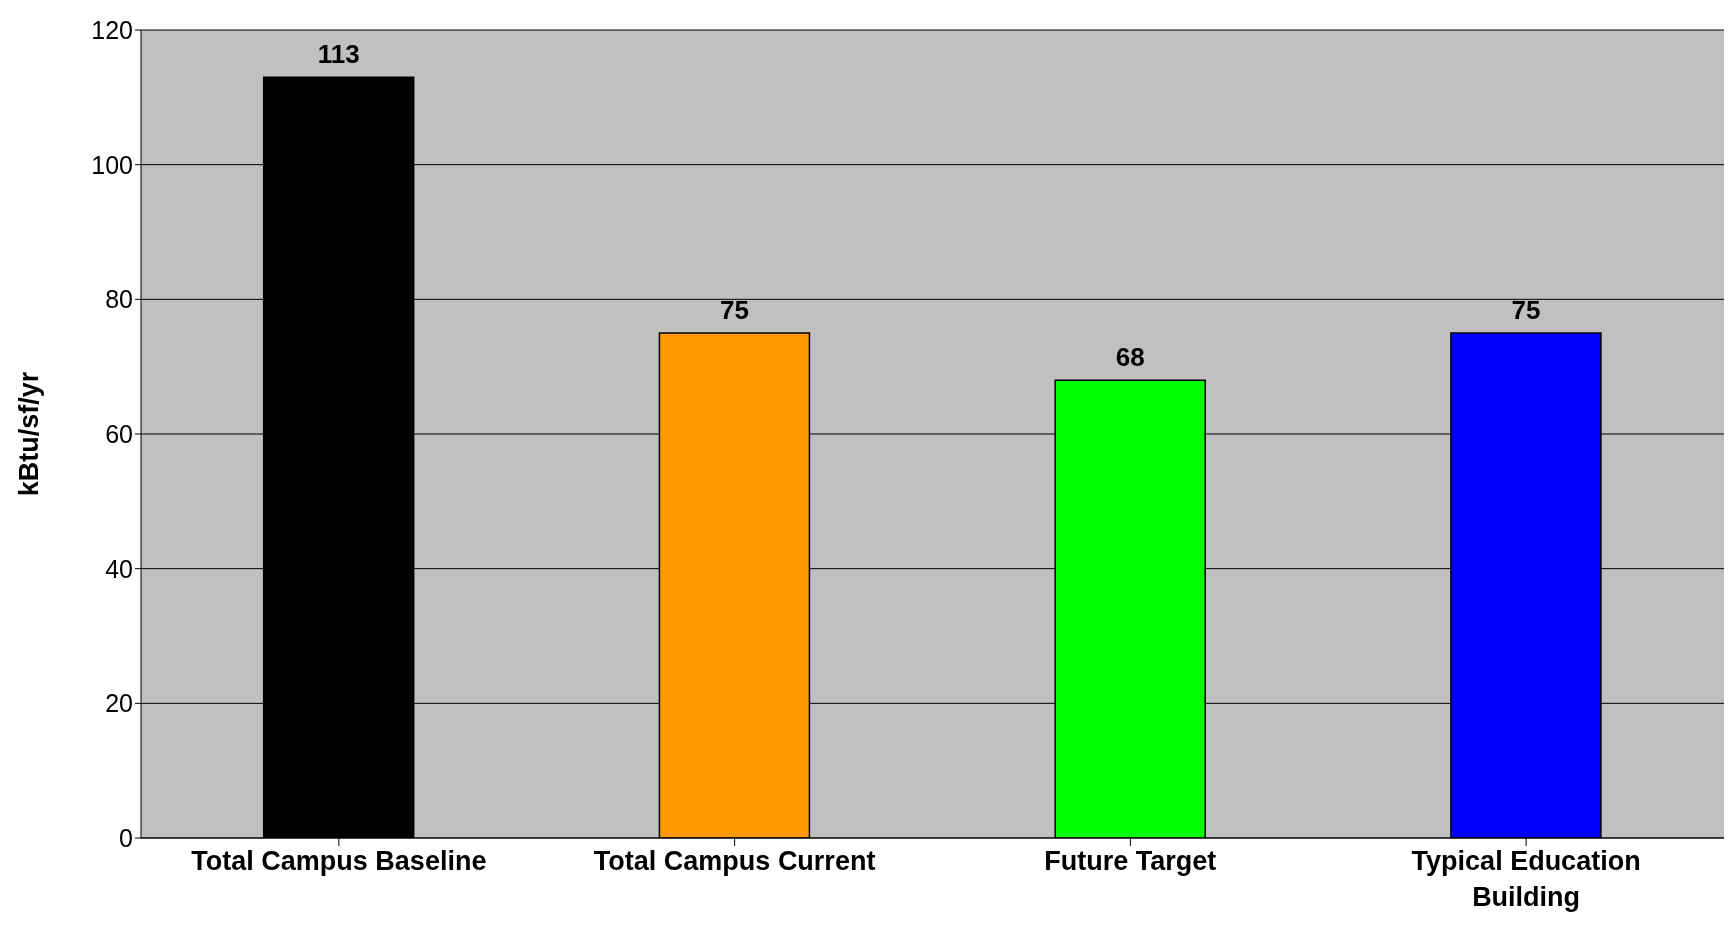 The width and height of the screenshot is (1732, 947). Describe the element at coordinates (119, 703) in the screenshot. I see `y-tick-label: 20` at that location.